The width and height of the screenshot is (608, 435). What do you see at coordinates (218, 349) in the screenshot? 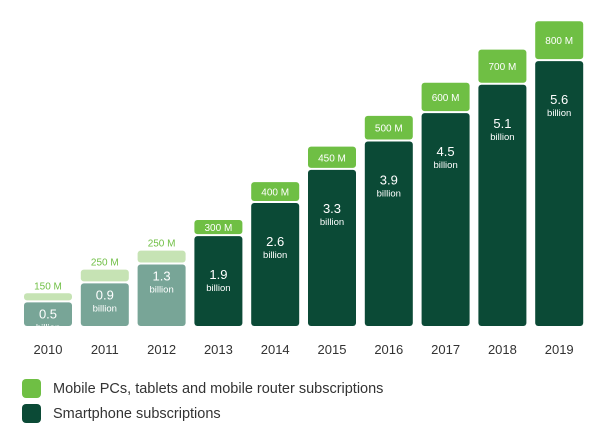
I see `x-tick-2013: 2013` at bounding box center [218, 349].